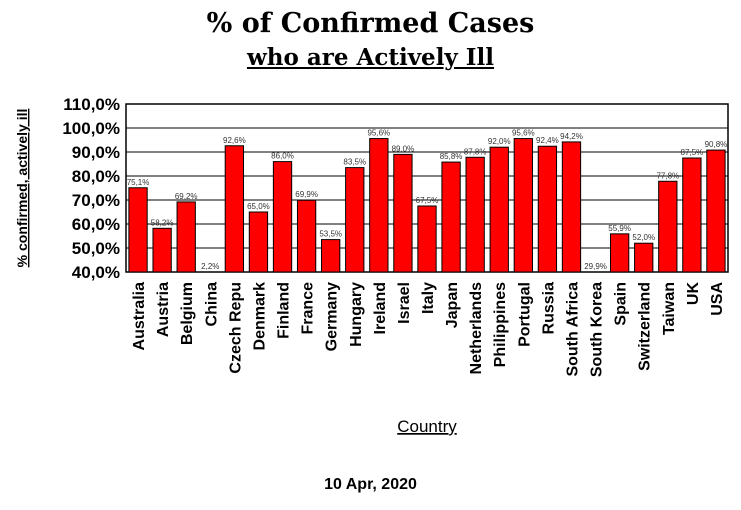 The width and height of the screenshot is (741, 510). What do you see at coordinates (354, 162) in the screenshot?
I see `data-label: 83,5%` at bounding box center [354, 162].